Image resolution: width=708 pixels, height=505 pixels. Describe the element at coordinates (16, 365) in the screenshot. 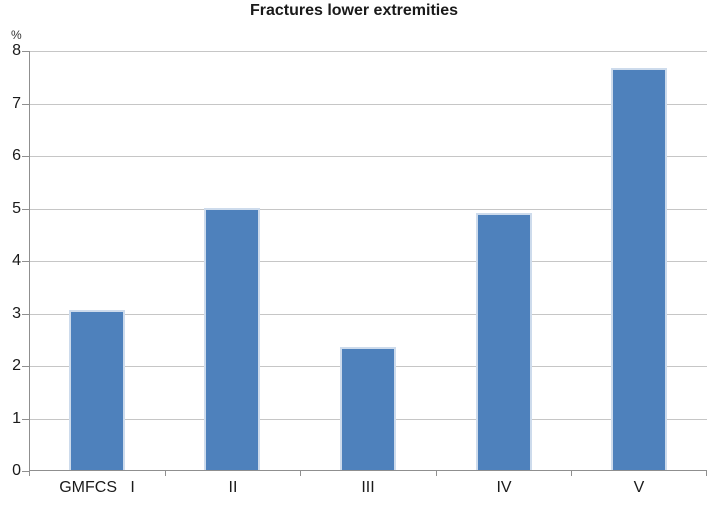

I see `y-axis-tick-label: 2` at that location.